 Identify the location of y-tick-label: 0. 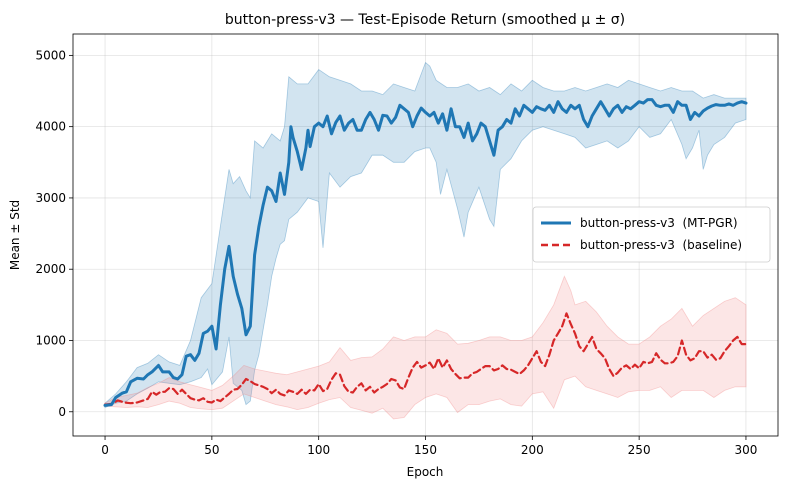
(62, 412).